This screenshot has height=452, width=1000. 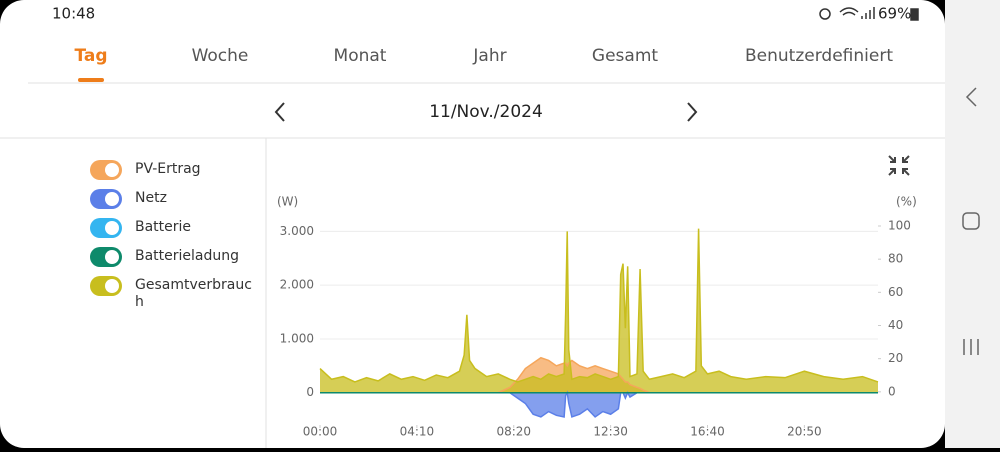 I want to click on y2-axis-label: (%), so click(x=906, y=202).